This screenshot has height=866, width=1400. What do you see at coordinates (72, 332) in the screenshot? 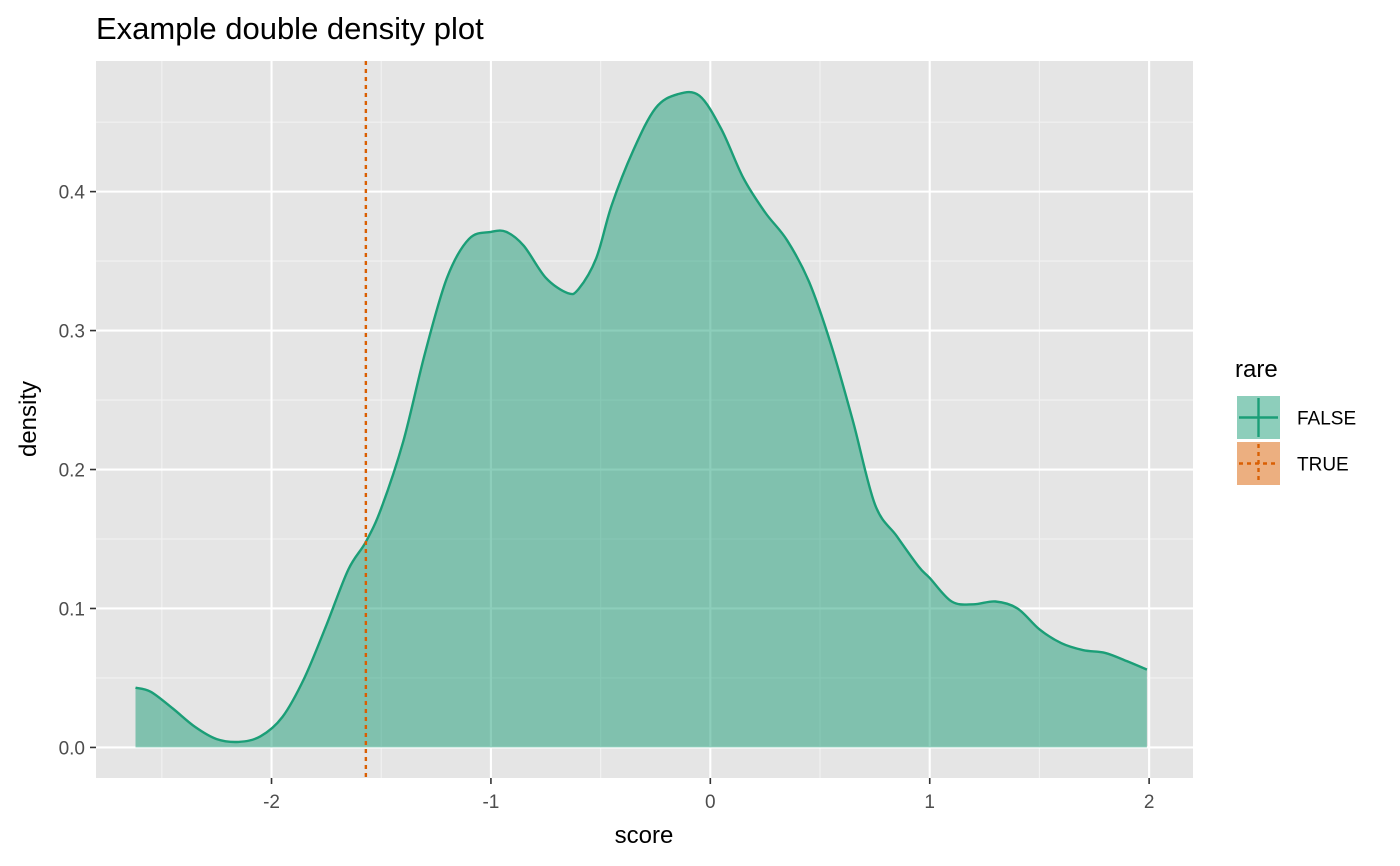
I see `y-tick-label: 0.3` at bounding box center [72, 332].